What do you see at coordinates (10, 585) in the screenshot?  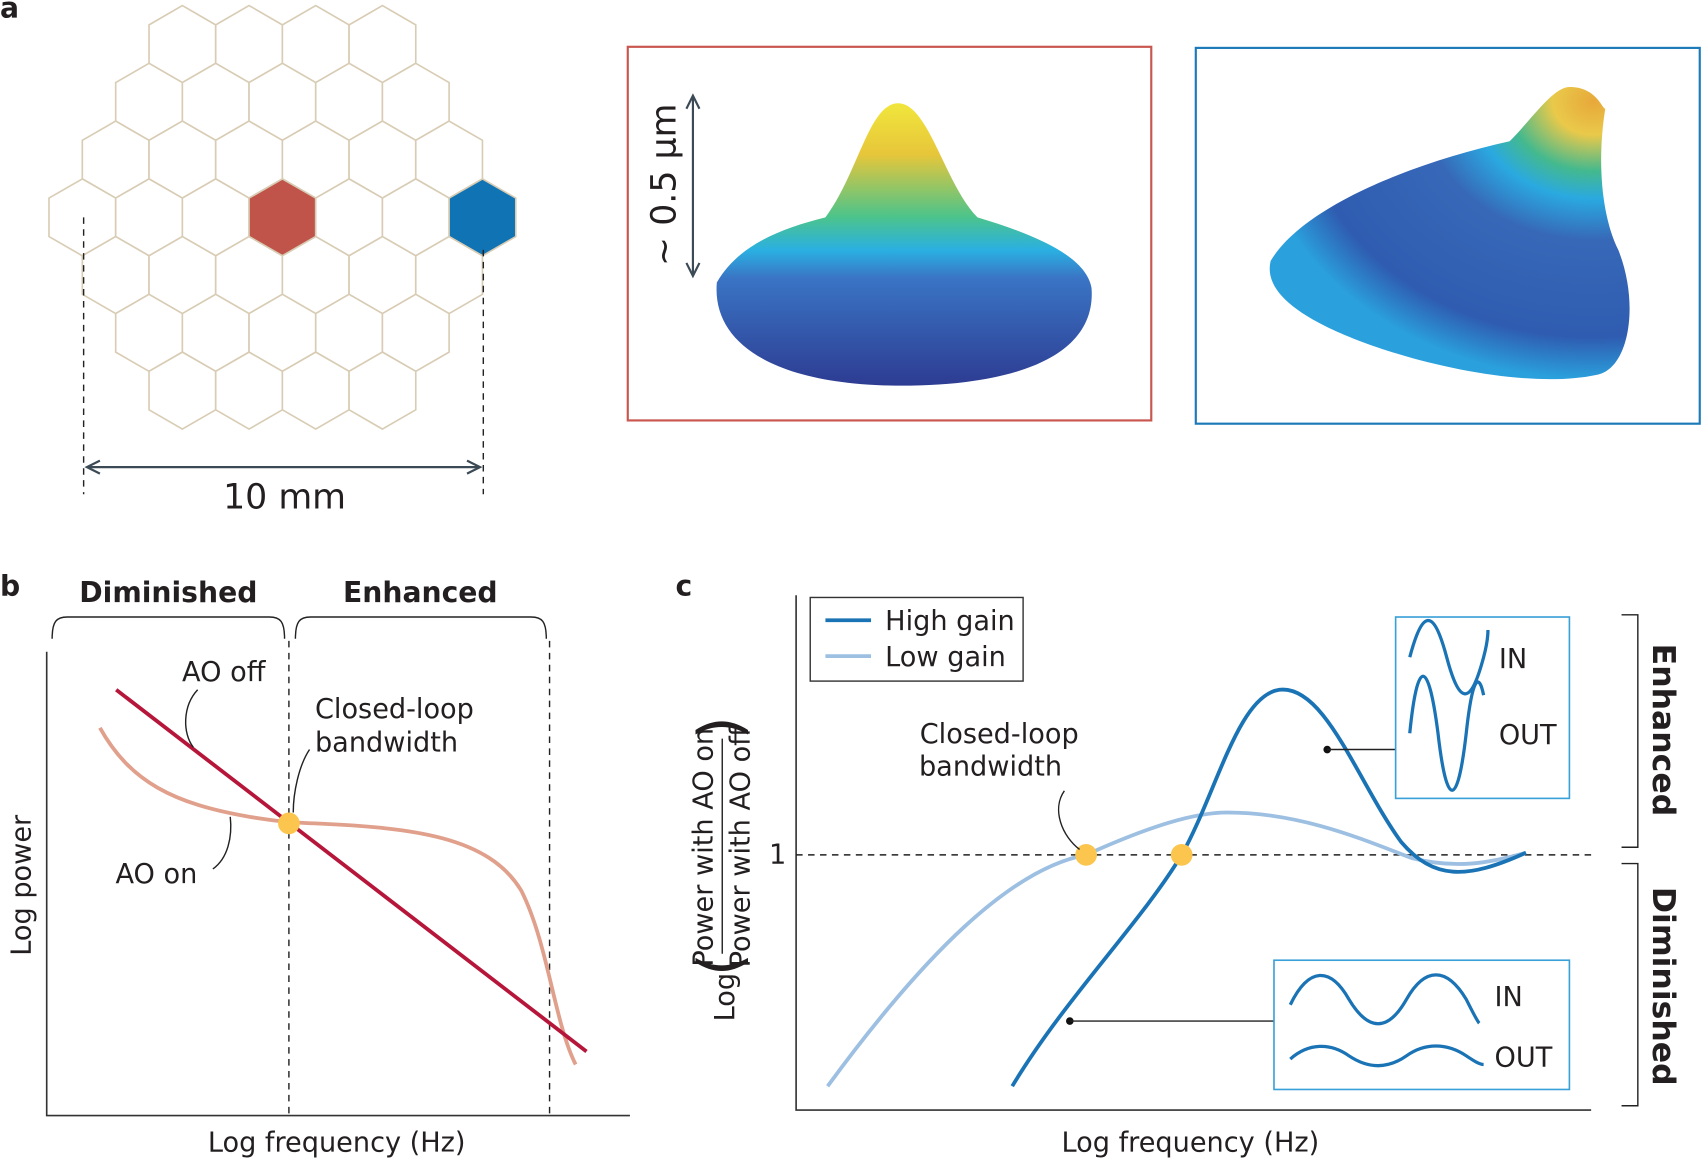 I see `panel-label: b` at bounding box center [10, 585].